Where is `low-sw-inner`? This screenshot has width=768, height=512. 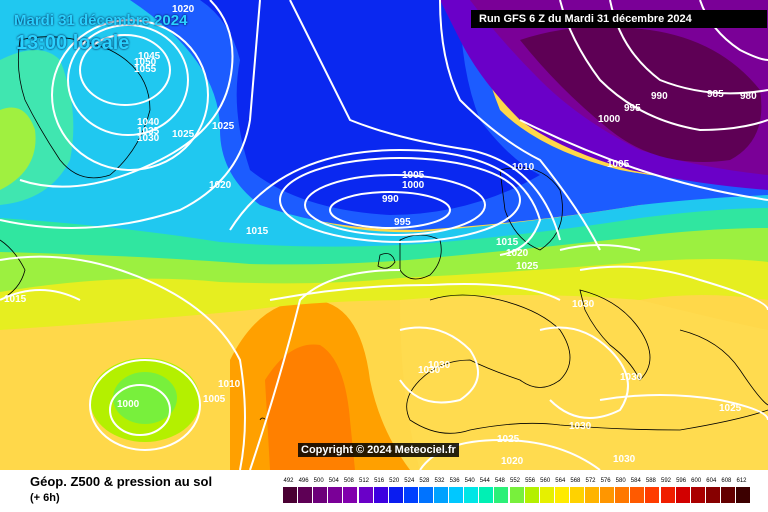
low-sw-inner is located at coordinates (145, 398).